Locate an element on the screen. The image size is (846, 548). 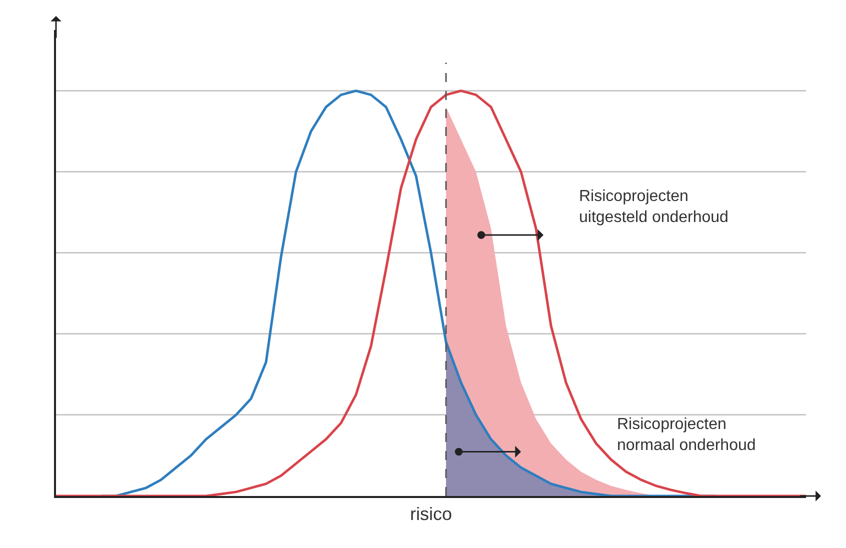
annotation: Risicoprojecten uitgesteld onderhoud is located at coordinates (653, 207).